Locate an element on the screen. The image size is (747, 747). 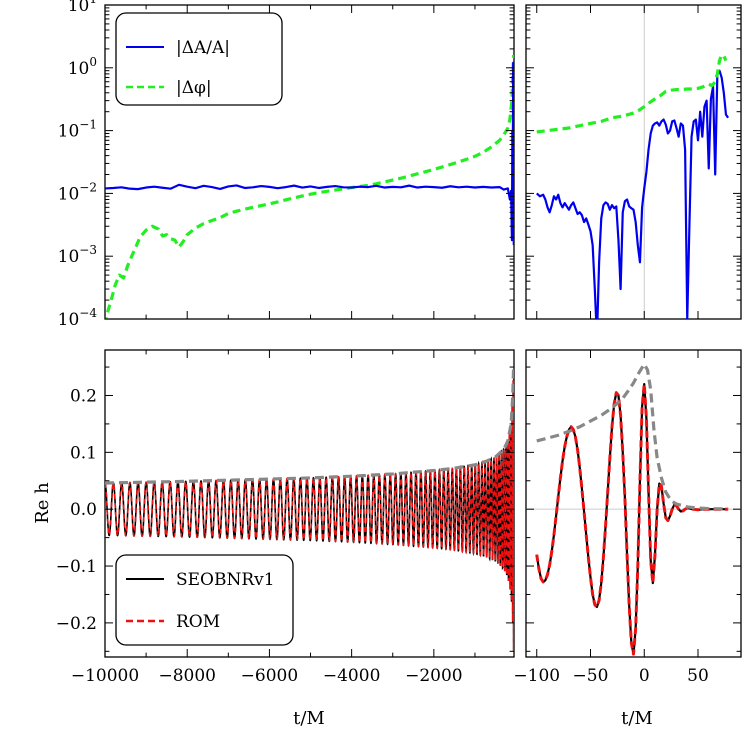
series-rom-line-zoom is located at coordinates (632, 519).